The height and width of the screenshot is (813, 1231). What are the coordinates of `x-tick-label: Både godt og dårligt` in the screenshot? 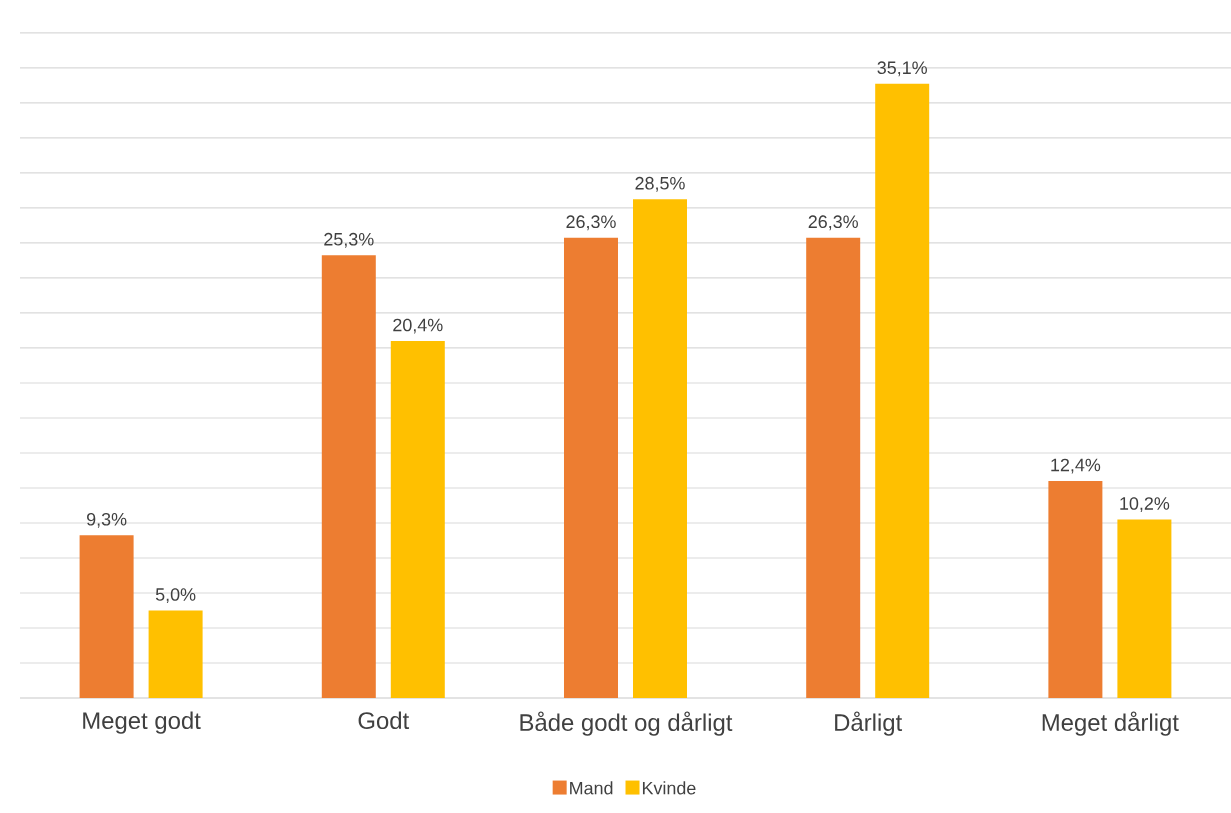 It's located at (626, 723).